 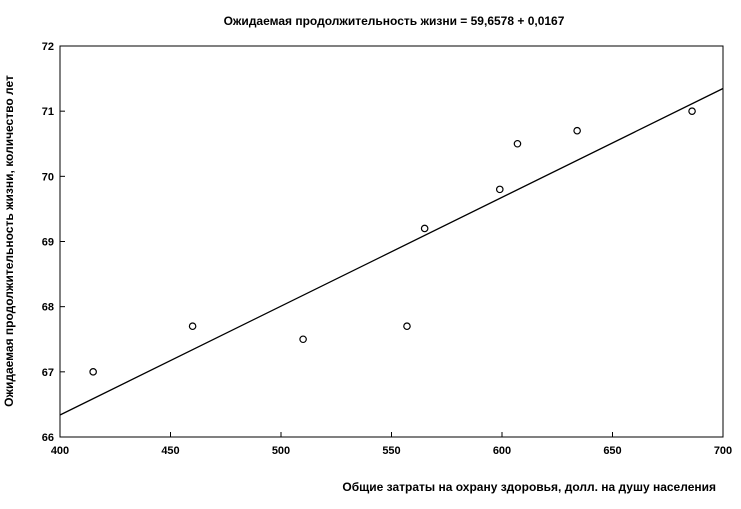 What do you see at coordinates (612, 451) in the screenshot?
I see `x-tick-label: 650` at bounding box center [612, 451].